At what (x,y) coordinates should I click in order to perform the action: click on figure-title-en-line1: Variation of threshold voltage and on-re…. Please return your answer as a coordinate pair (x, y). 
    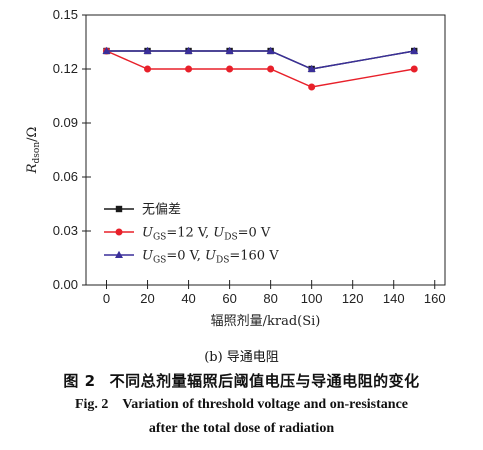
    Looking at the image, I should click on (265, 404).